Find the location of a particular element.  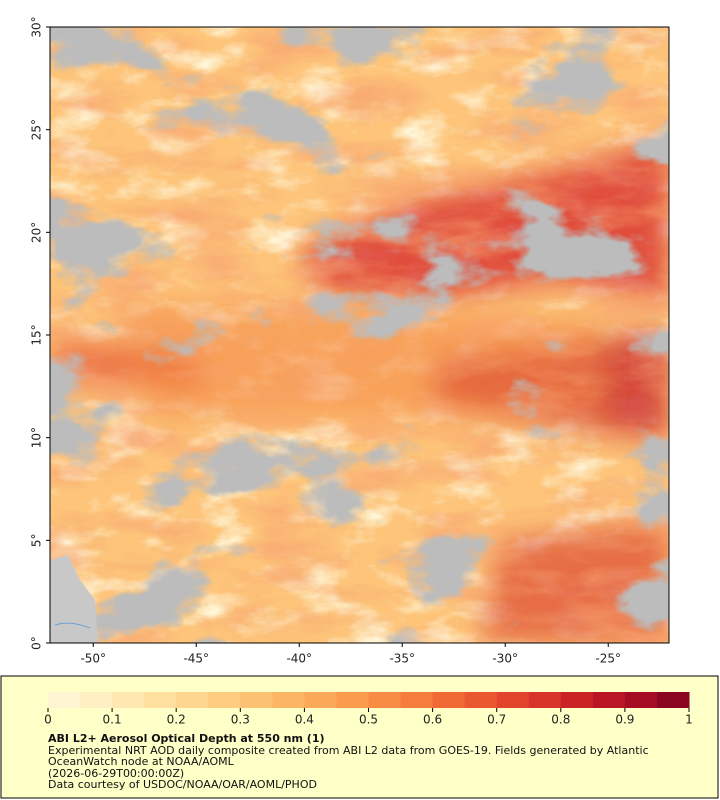

x-tick-label: -30° is located at coordinates (505, 659).